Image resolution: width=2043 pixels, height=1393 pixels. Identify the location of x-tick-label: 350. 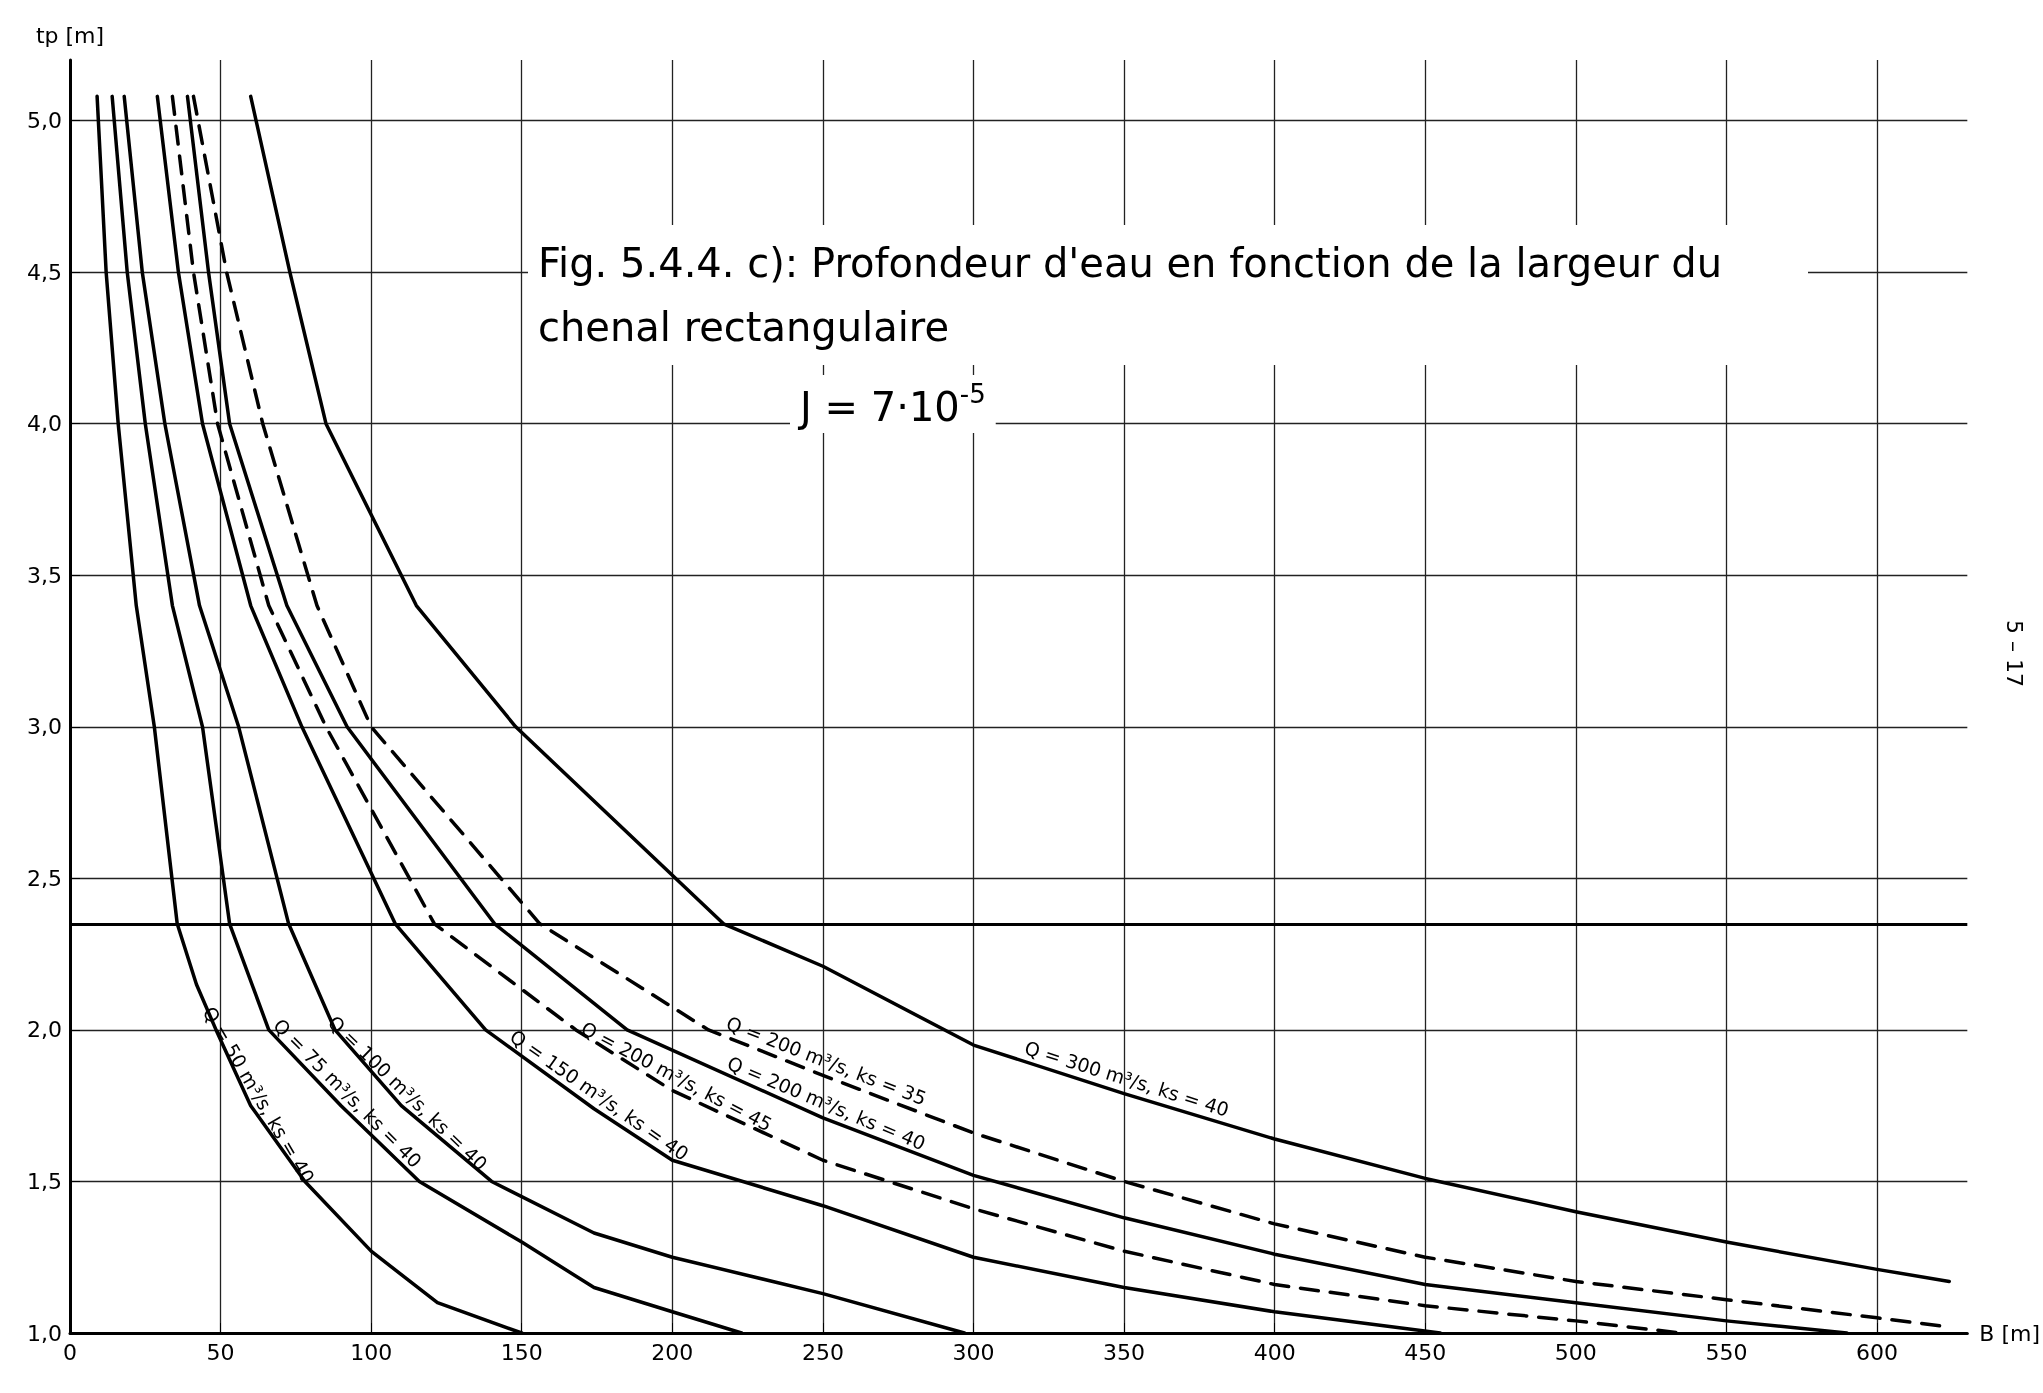
(1124, 1352).